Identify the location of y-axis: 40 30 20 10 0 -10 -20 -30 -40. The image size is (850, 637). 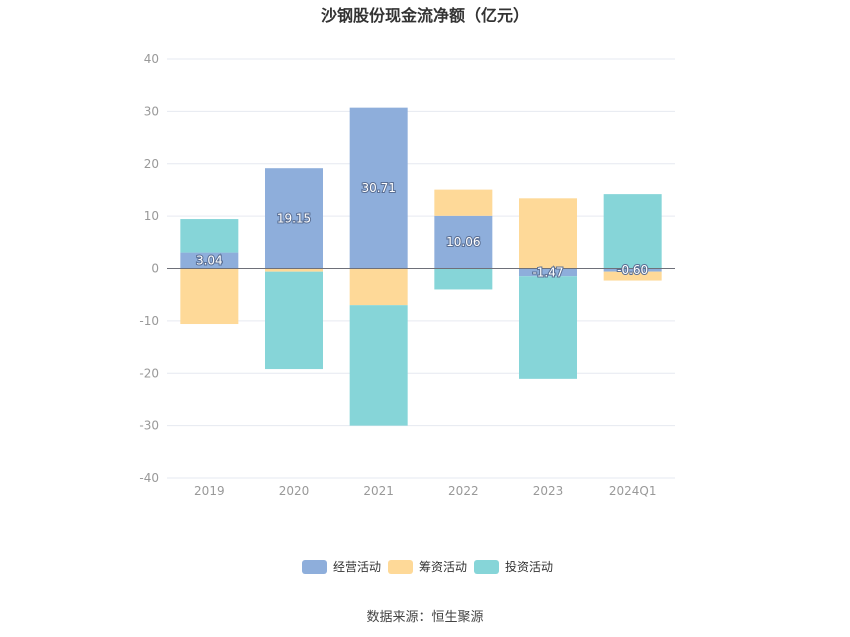
(149, 268).